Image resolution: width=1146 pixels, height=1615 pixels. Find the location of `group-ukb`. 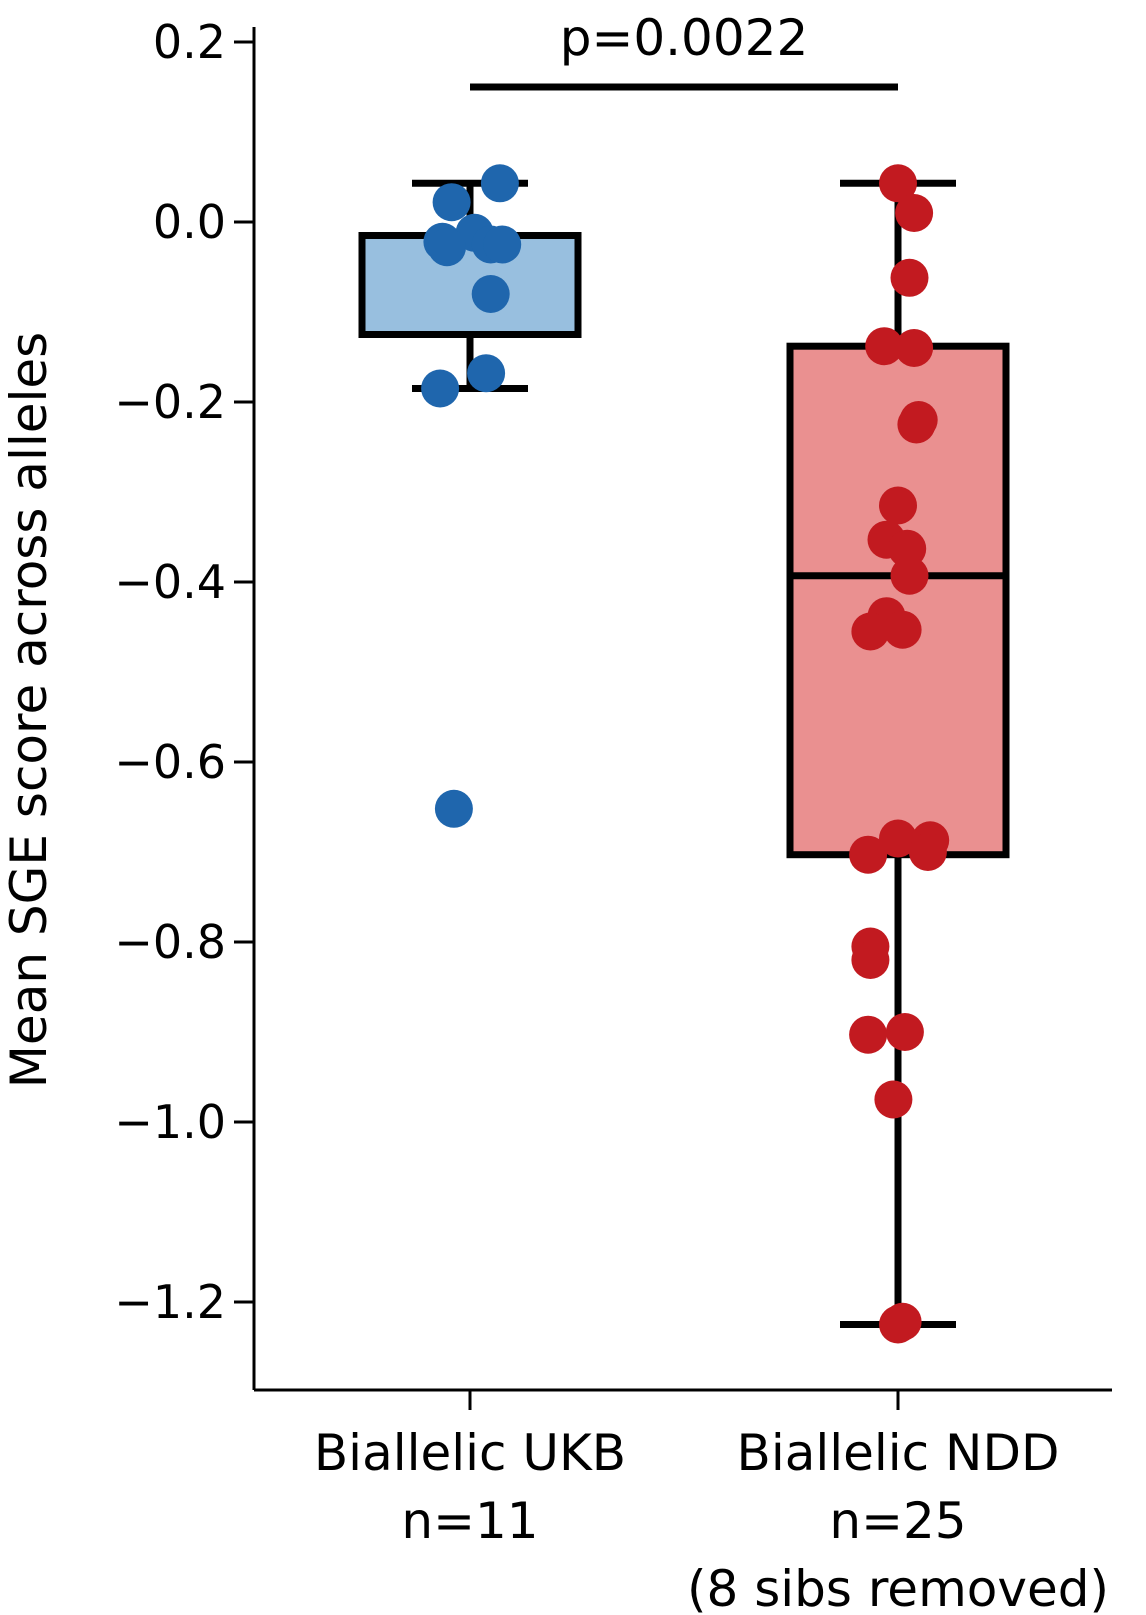

group-ukb is located at coordinates (470, 496).